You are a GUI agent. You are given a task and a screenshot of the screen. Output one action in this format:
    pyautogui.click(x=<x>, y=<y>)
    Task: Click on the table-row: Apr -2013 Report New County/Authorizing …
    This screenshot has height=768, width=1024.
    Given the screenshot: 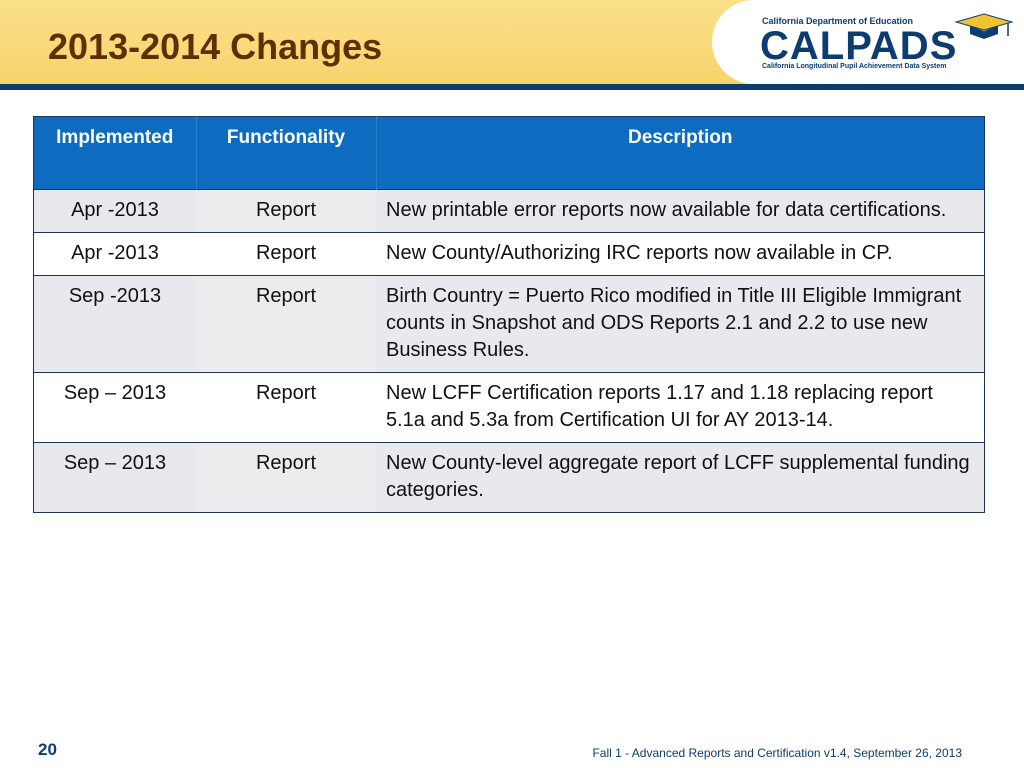 What is the action you would take?
    pyautogui.click(x=509, y=254)
    